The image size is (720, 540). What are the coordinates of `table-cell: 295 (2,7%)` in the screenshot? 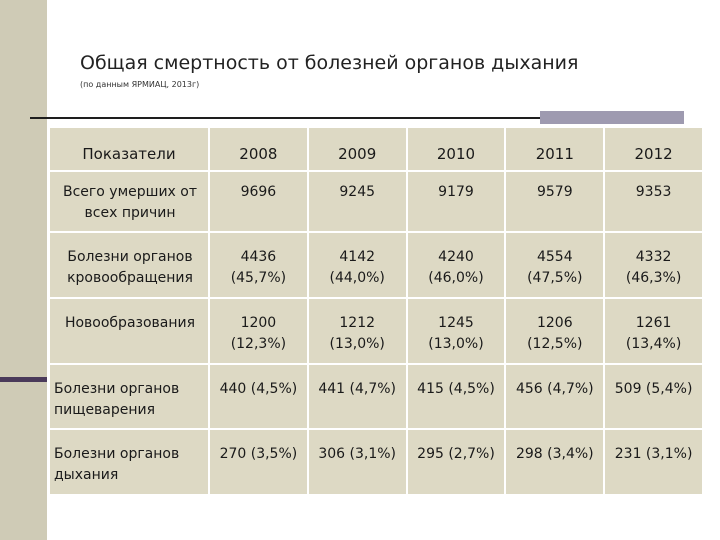 It's located at (456, 462).